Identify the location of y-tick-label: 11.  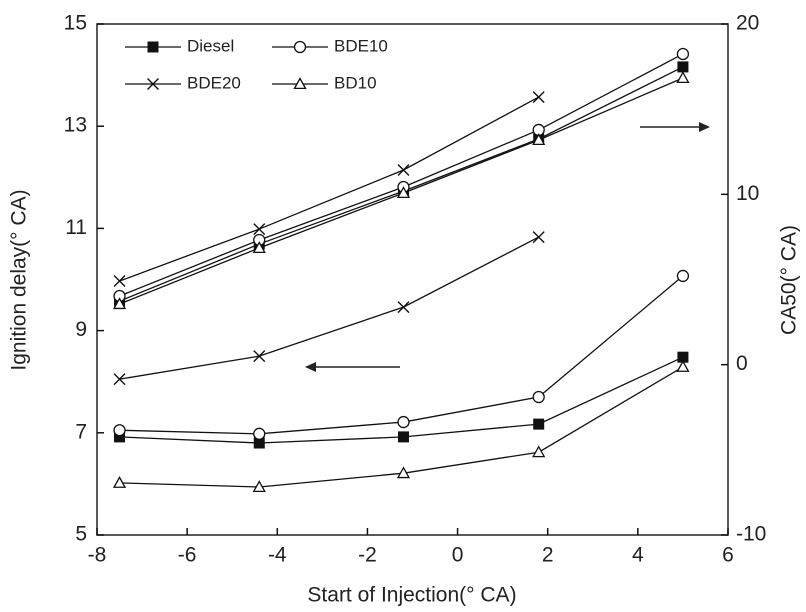
(76, 227).